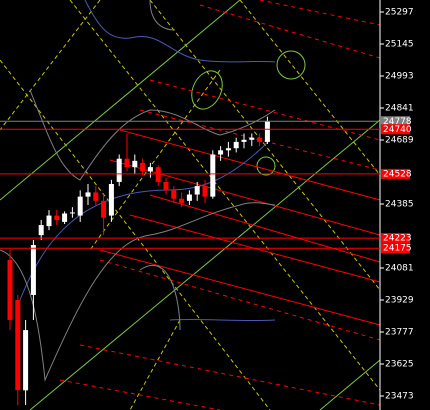 The width and height of the screenshot is (430, 410). I want to click on y-tick-label: 24385, so click(399, 205).